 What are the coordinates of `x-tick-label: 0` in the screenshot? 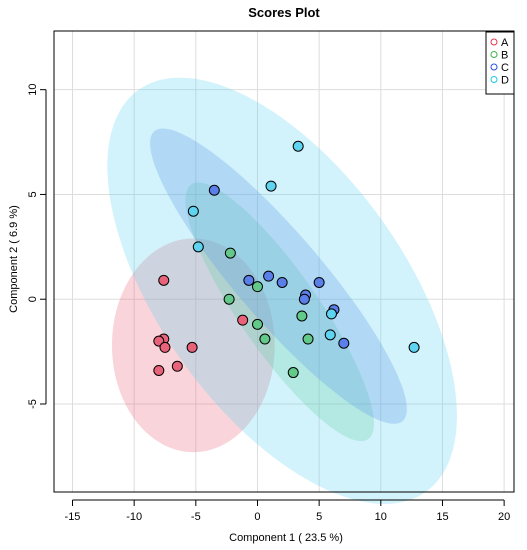 It's located at (257, 517).